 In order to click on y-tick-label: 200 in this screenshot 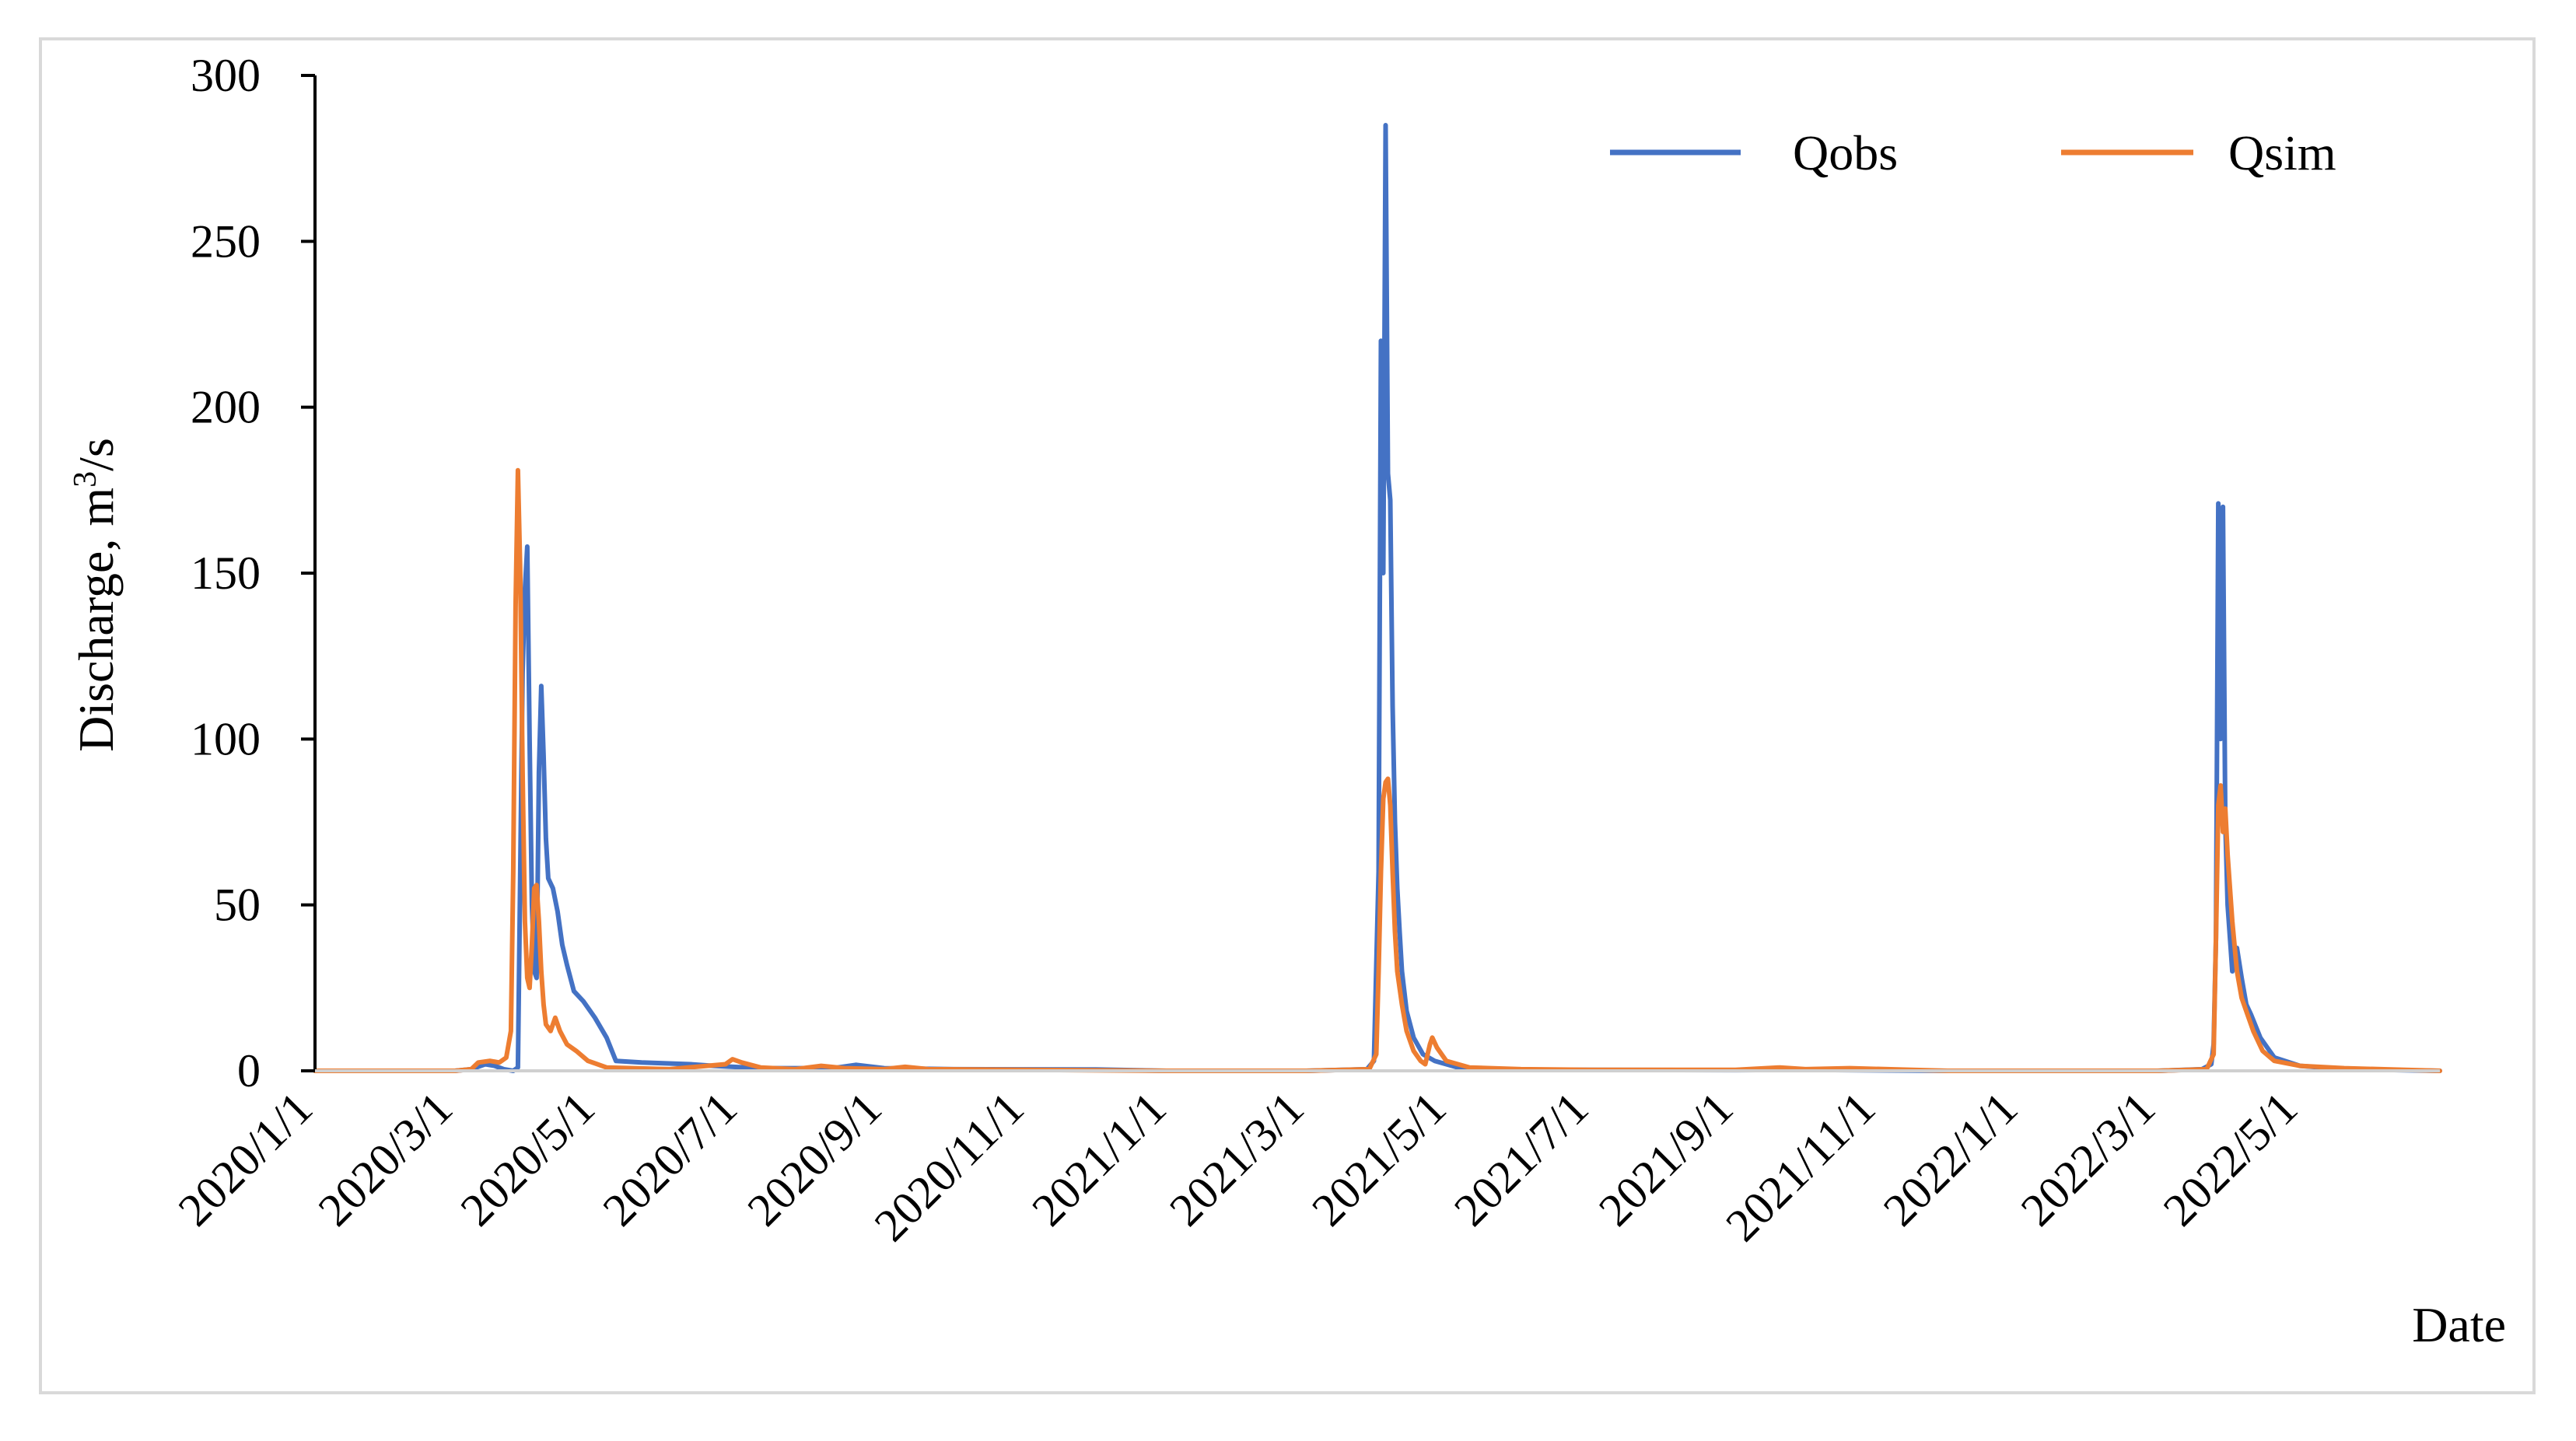, I will do `click(226, 407)`.